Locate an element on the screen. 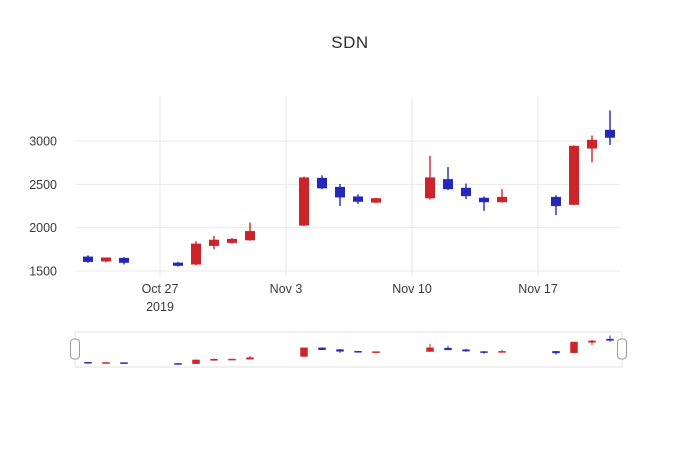  y-tick-label: 1500 is located at coordinates (43, 271).